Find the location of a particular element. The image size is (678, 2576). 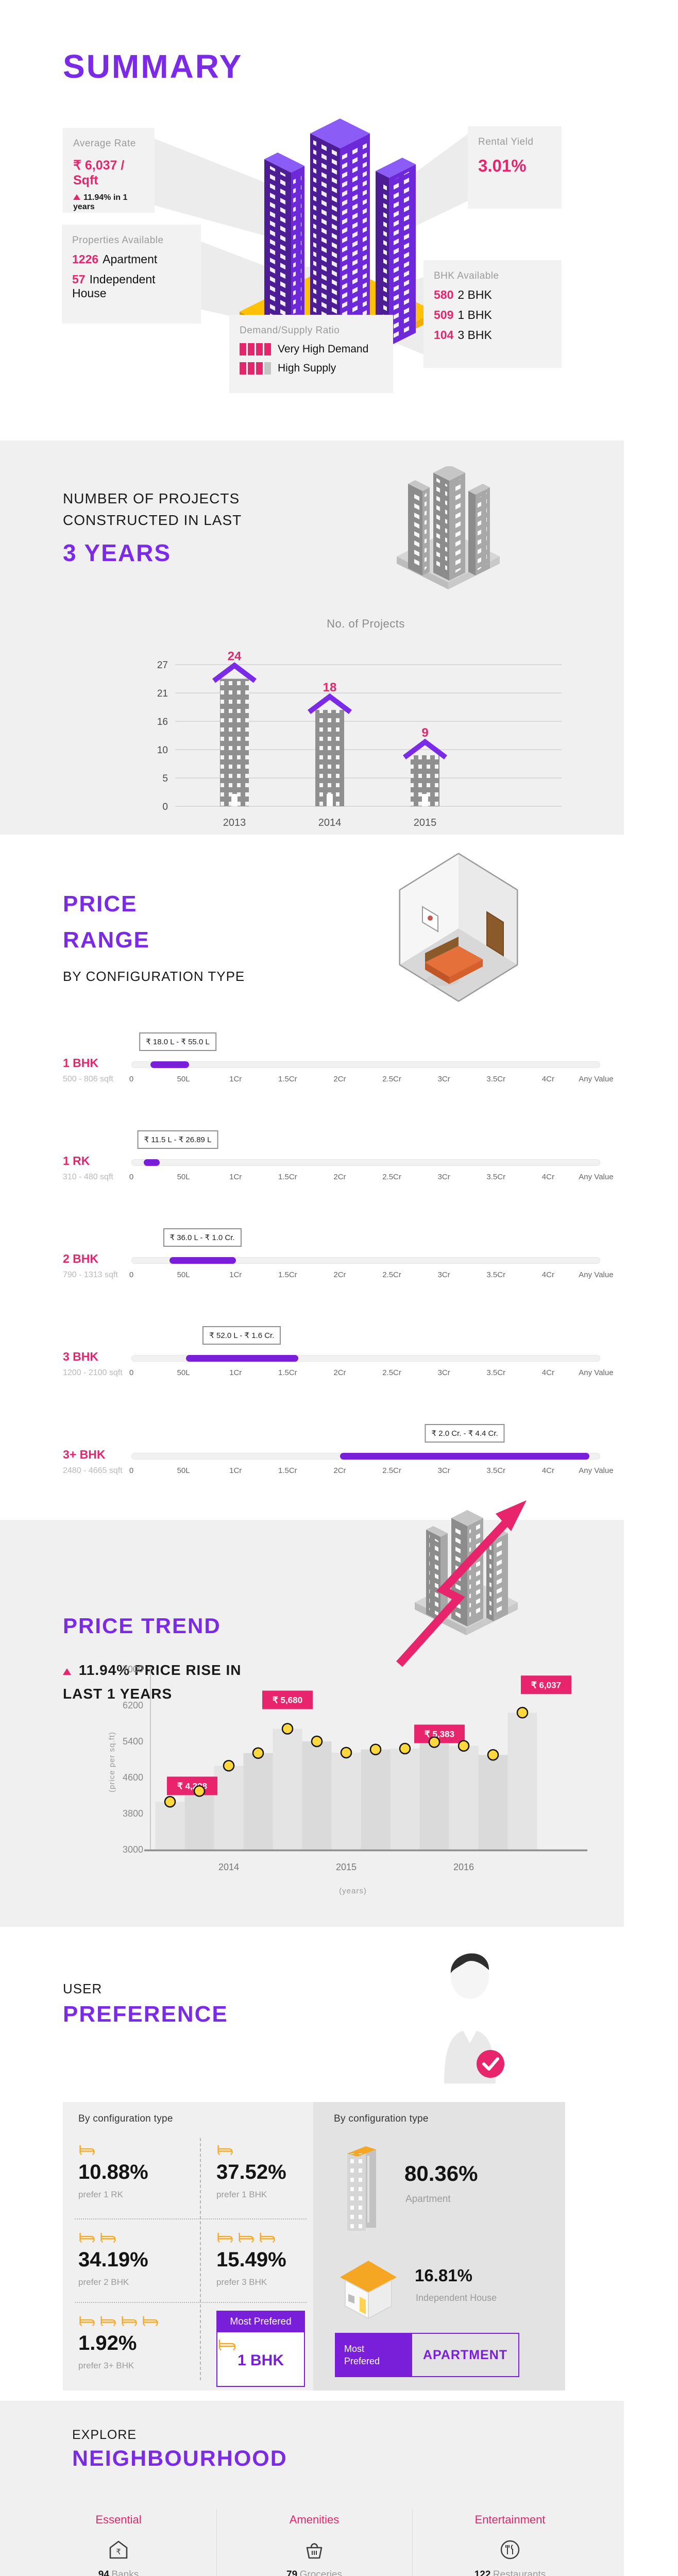

trend-y-tick: 3000 is located at coordinates (133, 1849).